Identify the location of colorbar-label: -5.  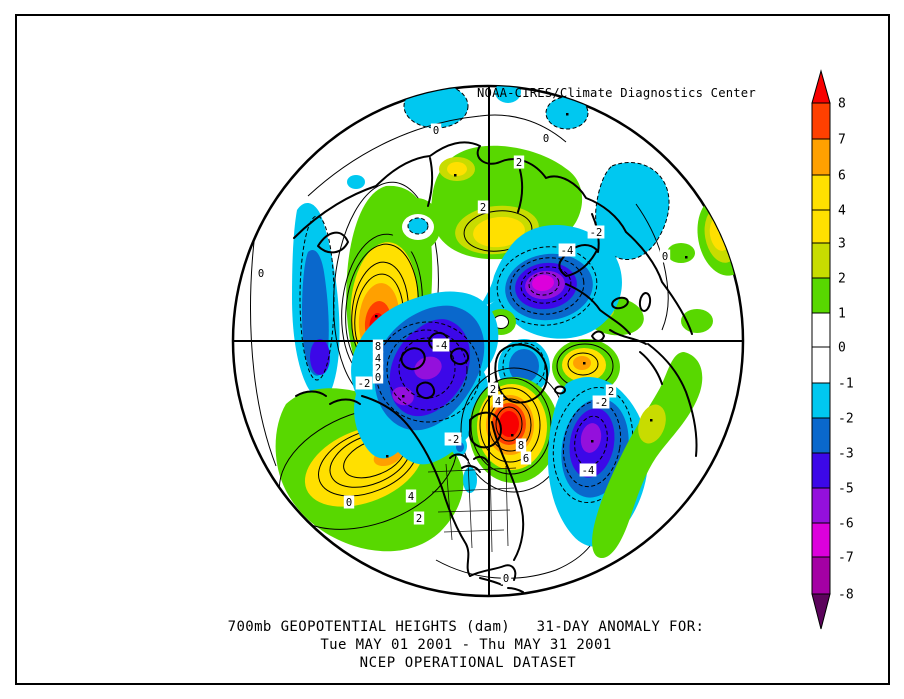
(846, 489).